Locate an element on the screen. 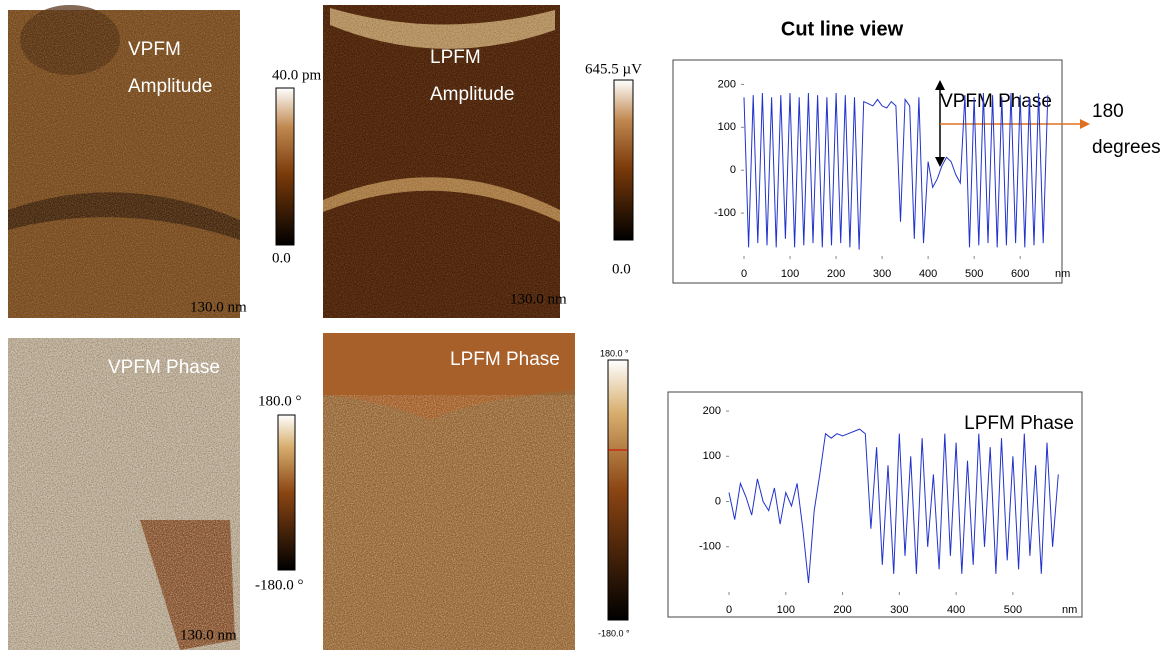 This screenshot has width=1171, height=660. annotation: degrees is located at coordinates (1126, 147).